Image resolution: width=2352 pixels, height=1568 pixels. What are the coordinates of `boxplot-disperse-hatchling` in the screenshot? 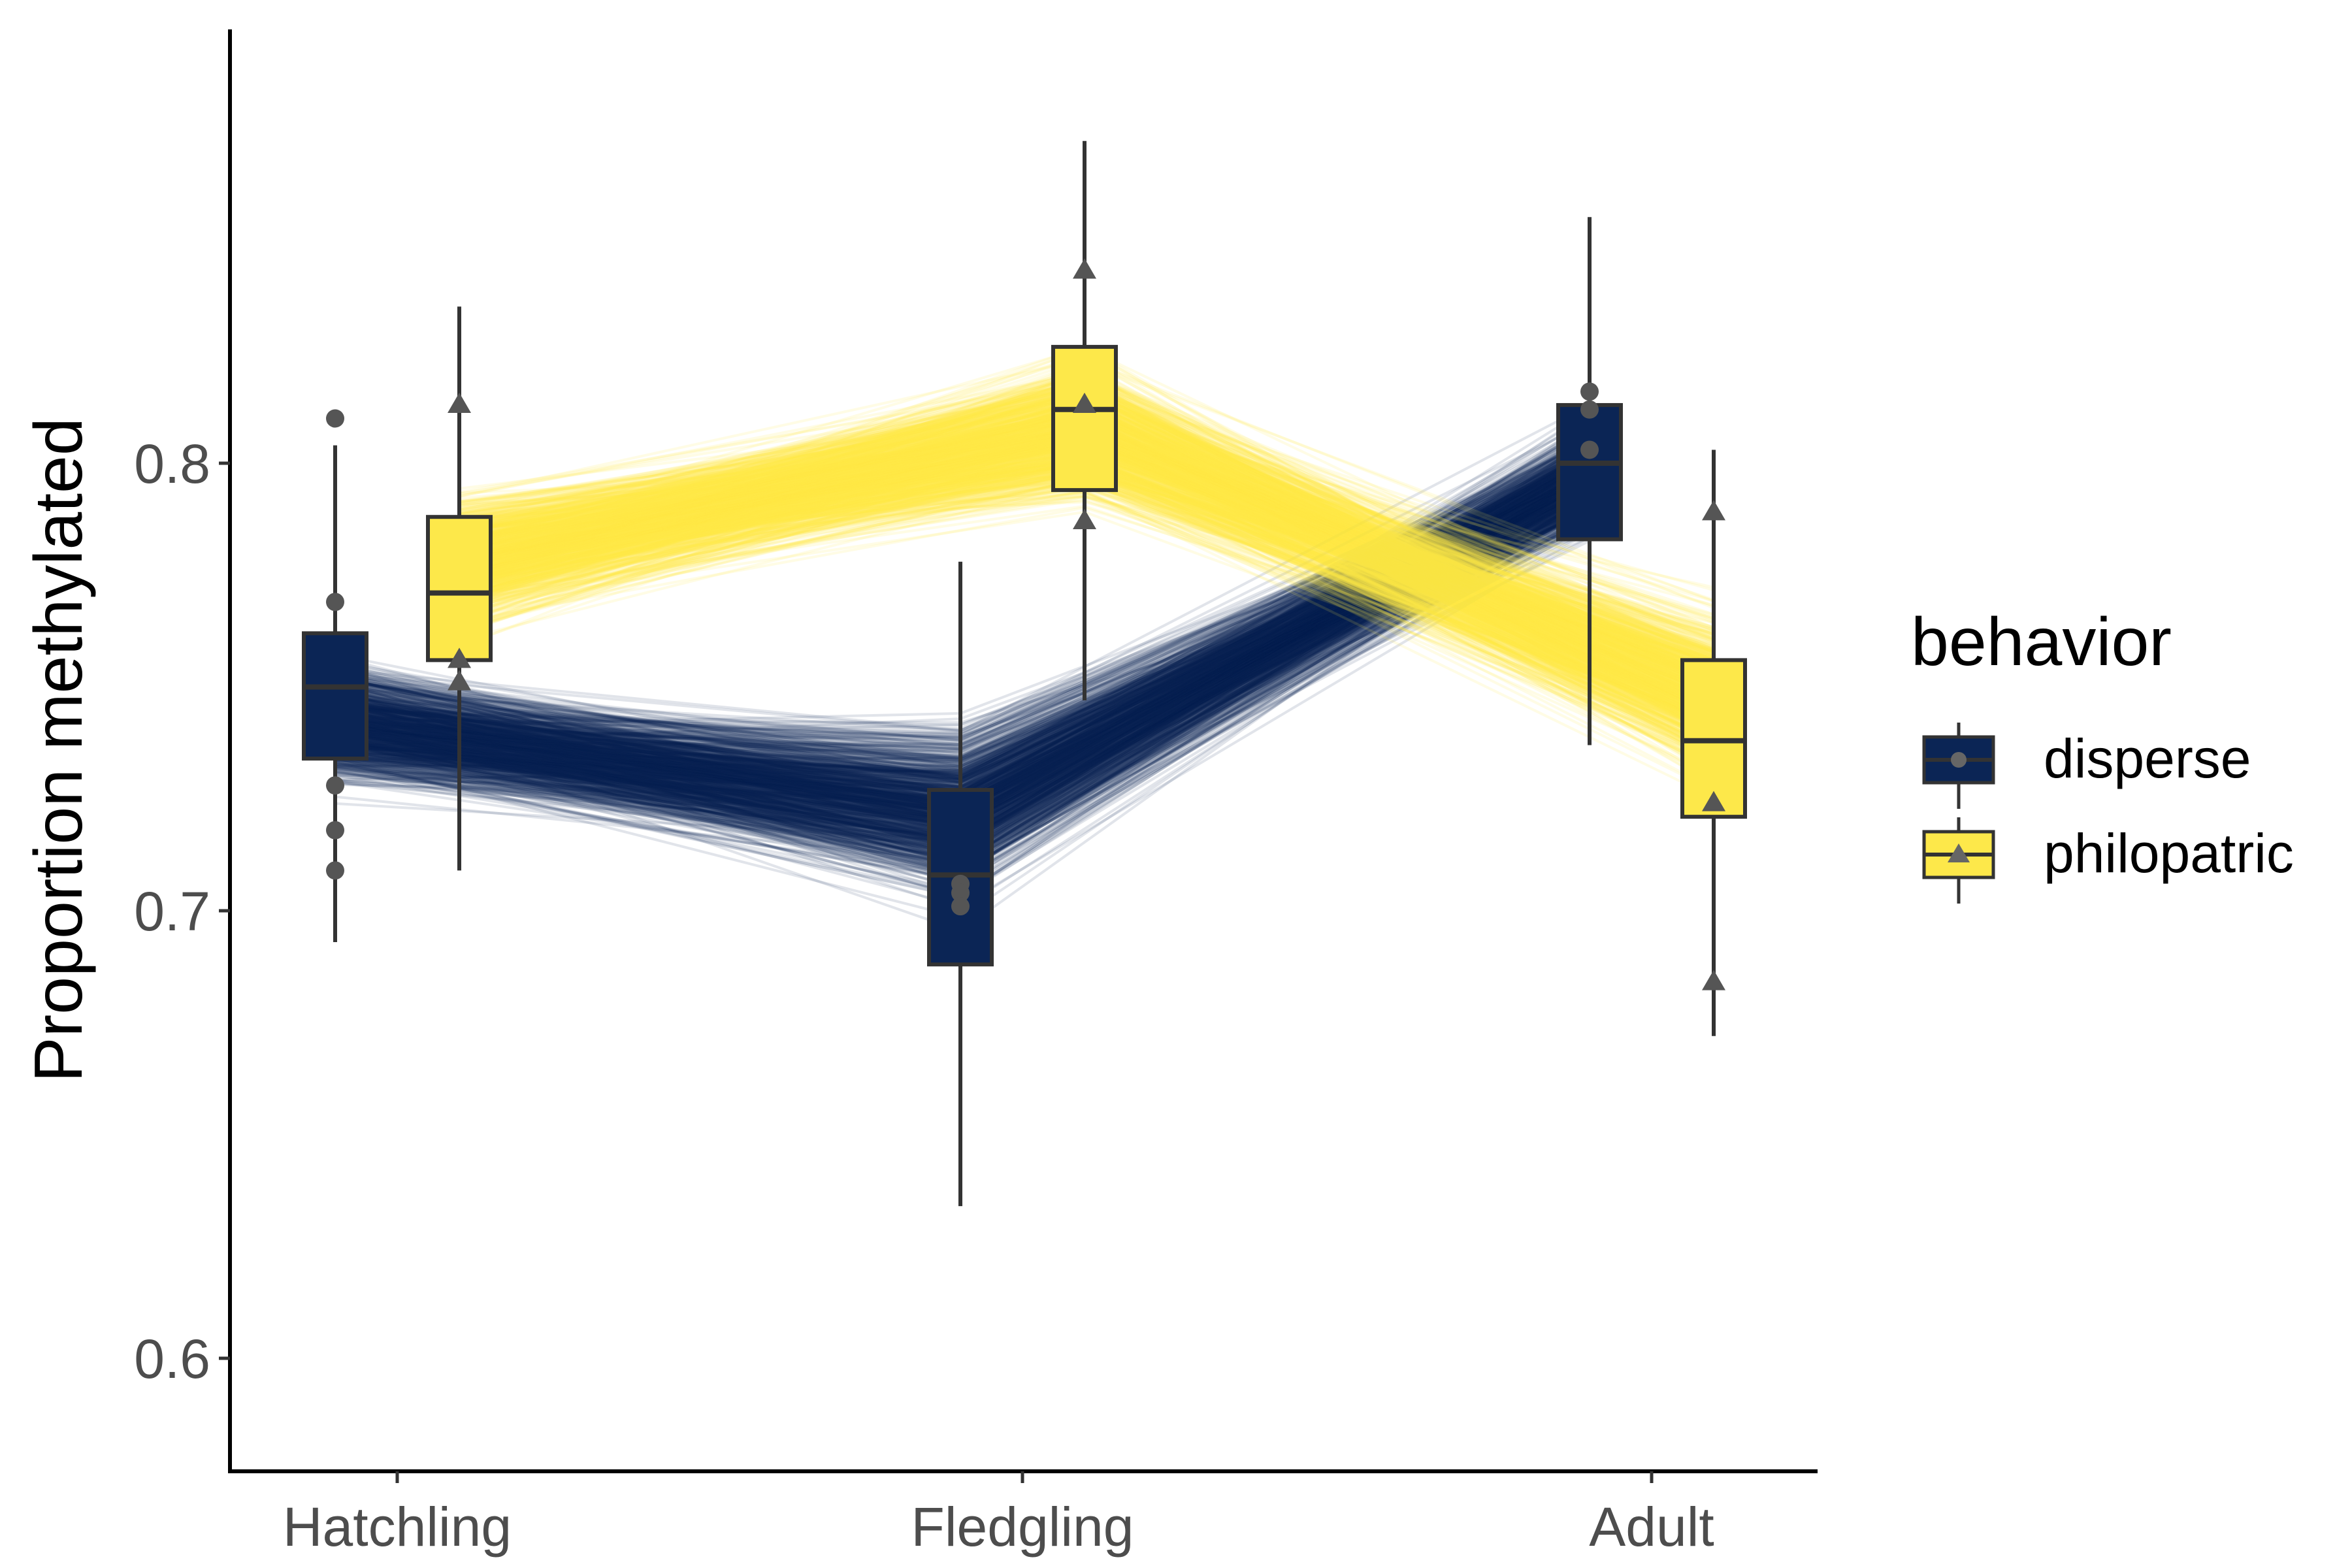 It's located at (335, 693).